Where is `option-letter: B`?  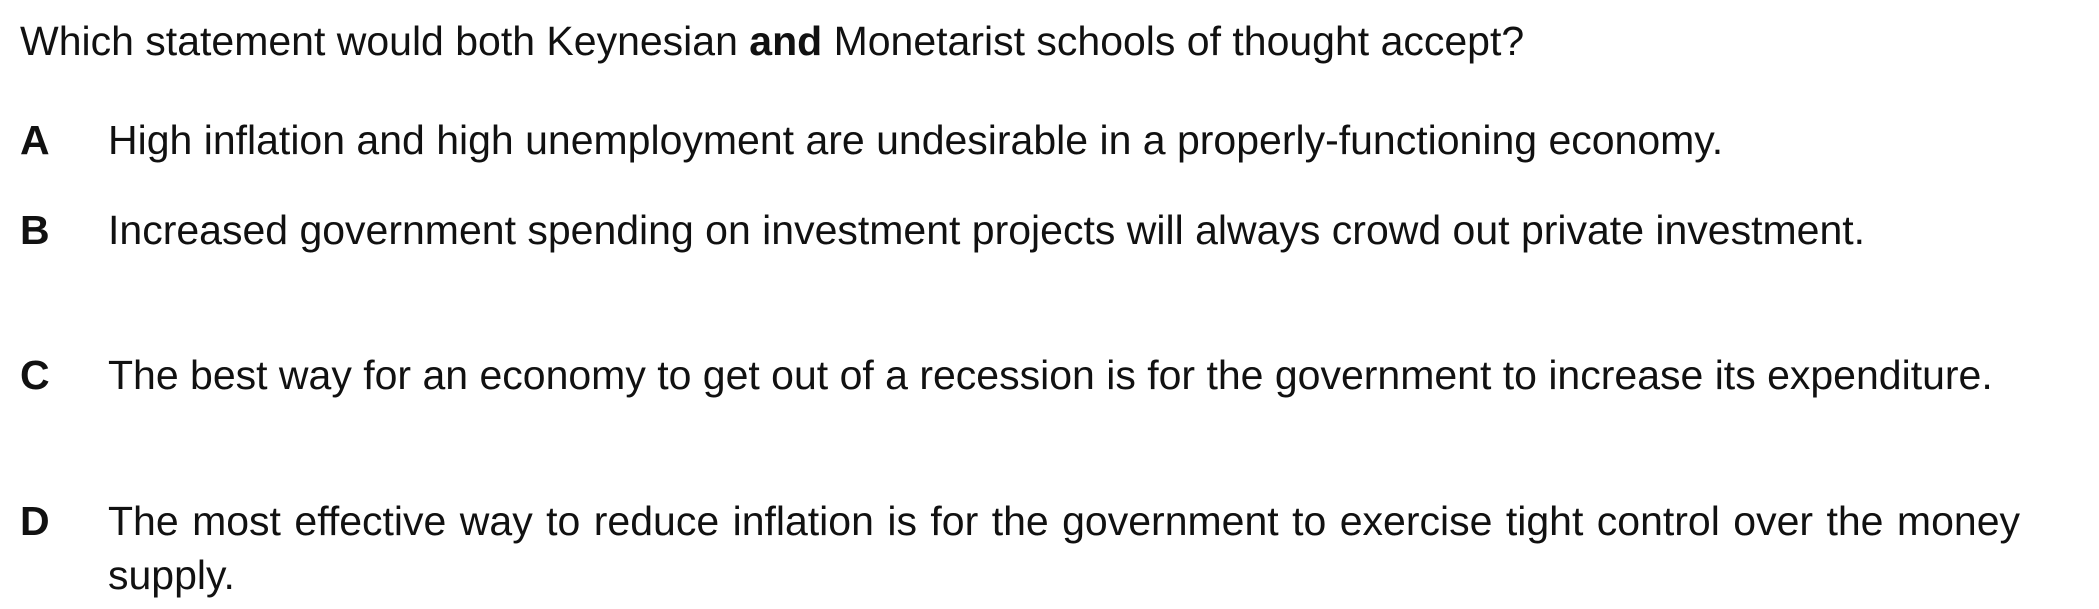 option-letter: B is located at coordinates (35, 230).